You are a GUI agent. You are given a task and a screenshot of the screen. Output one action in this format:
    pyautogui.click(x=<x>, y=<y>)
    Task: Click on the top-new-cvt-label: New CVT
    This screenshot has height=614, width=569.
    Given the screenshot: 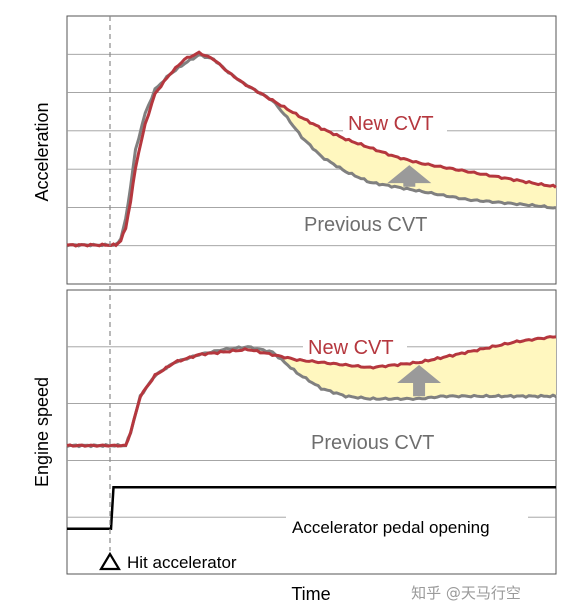 What is the action you would take?
    pyautogui.click(x=391, y=124)
    